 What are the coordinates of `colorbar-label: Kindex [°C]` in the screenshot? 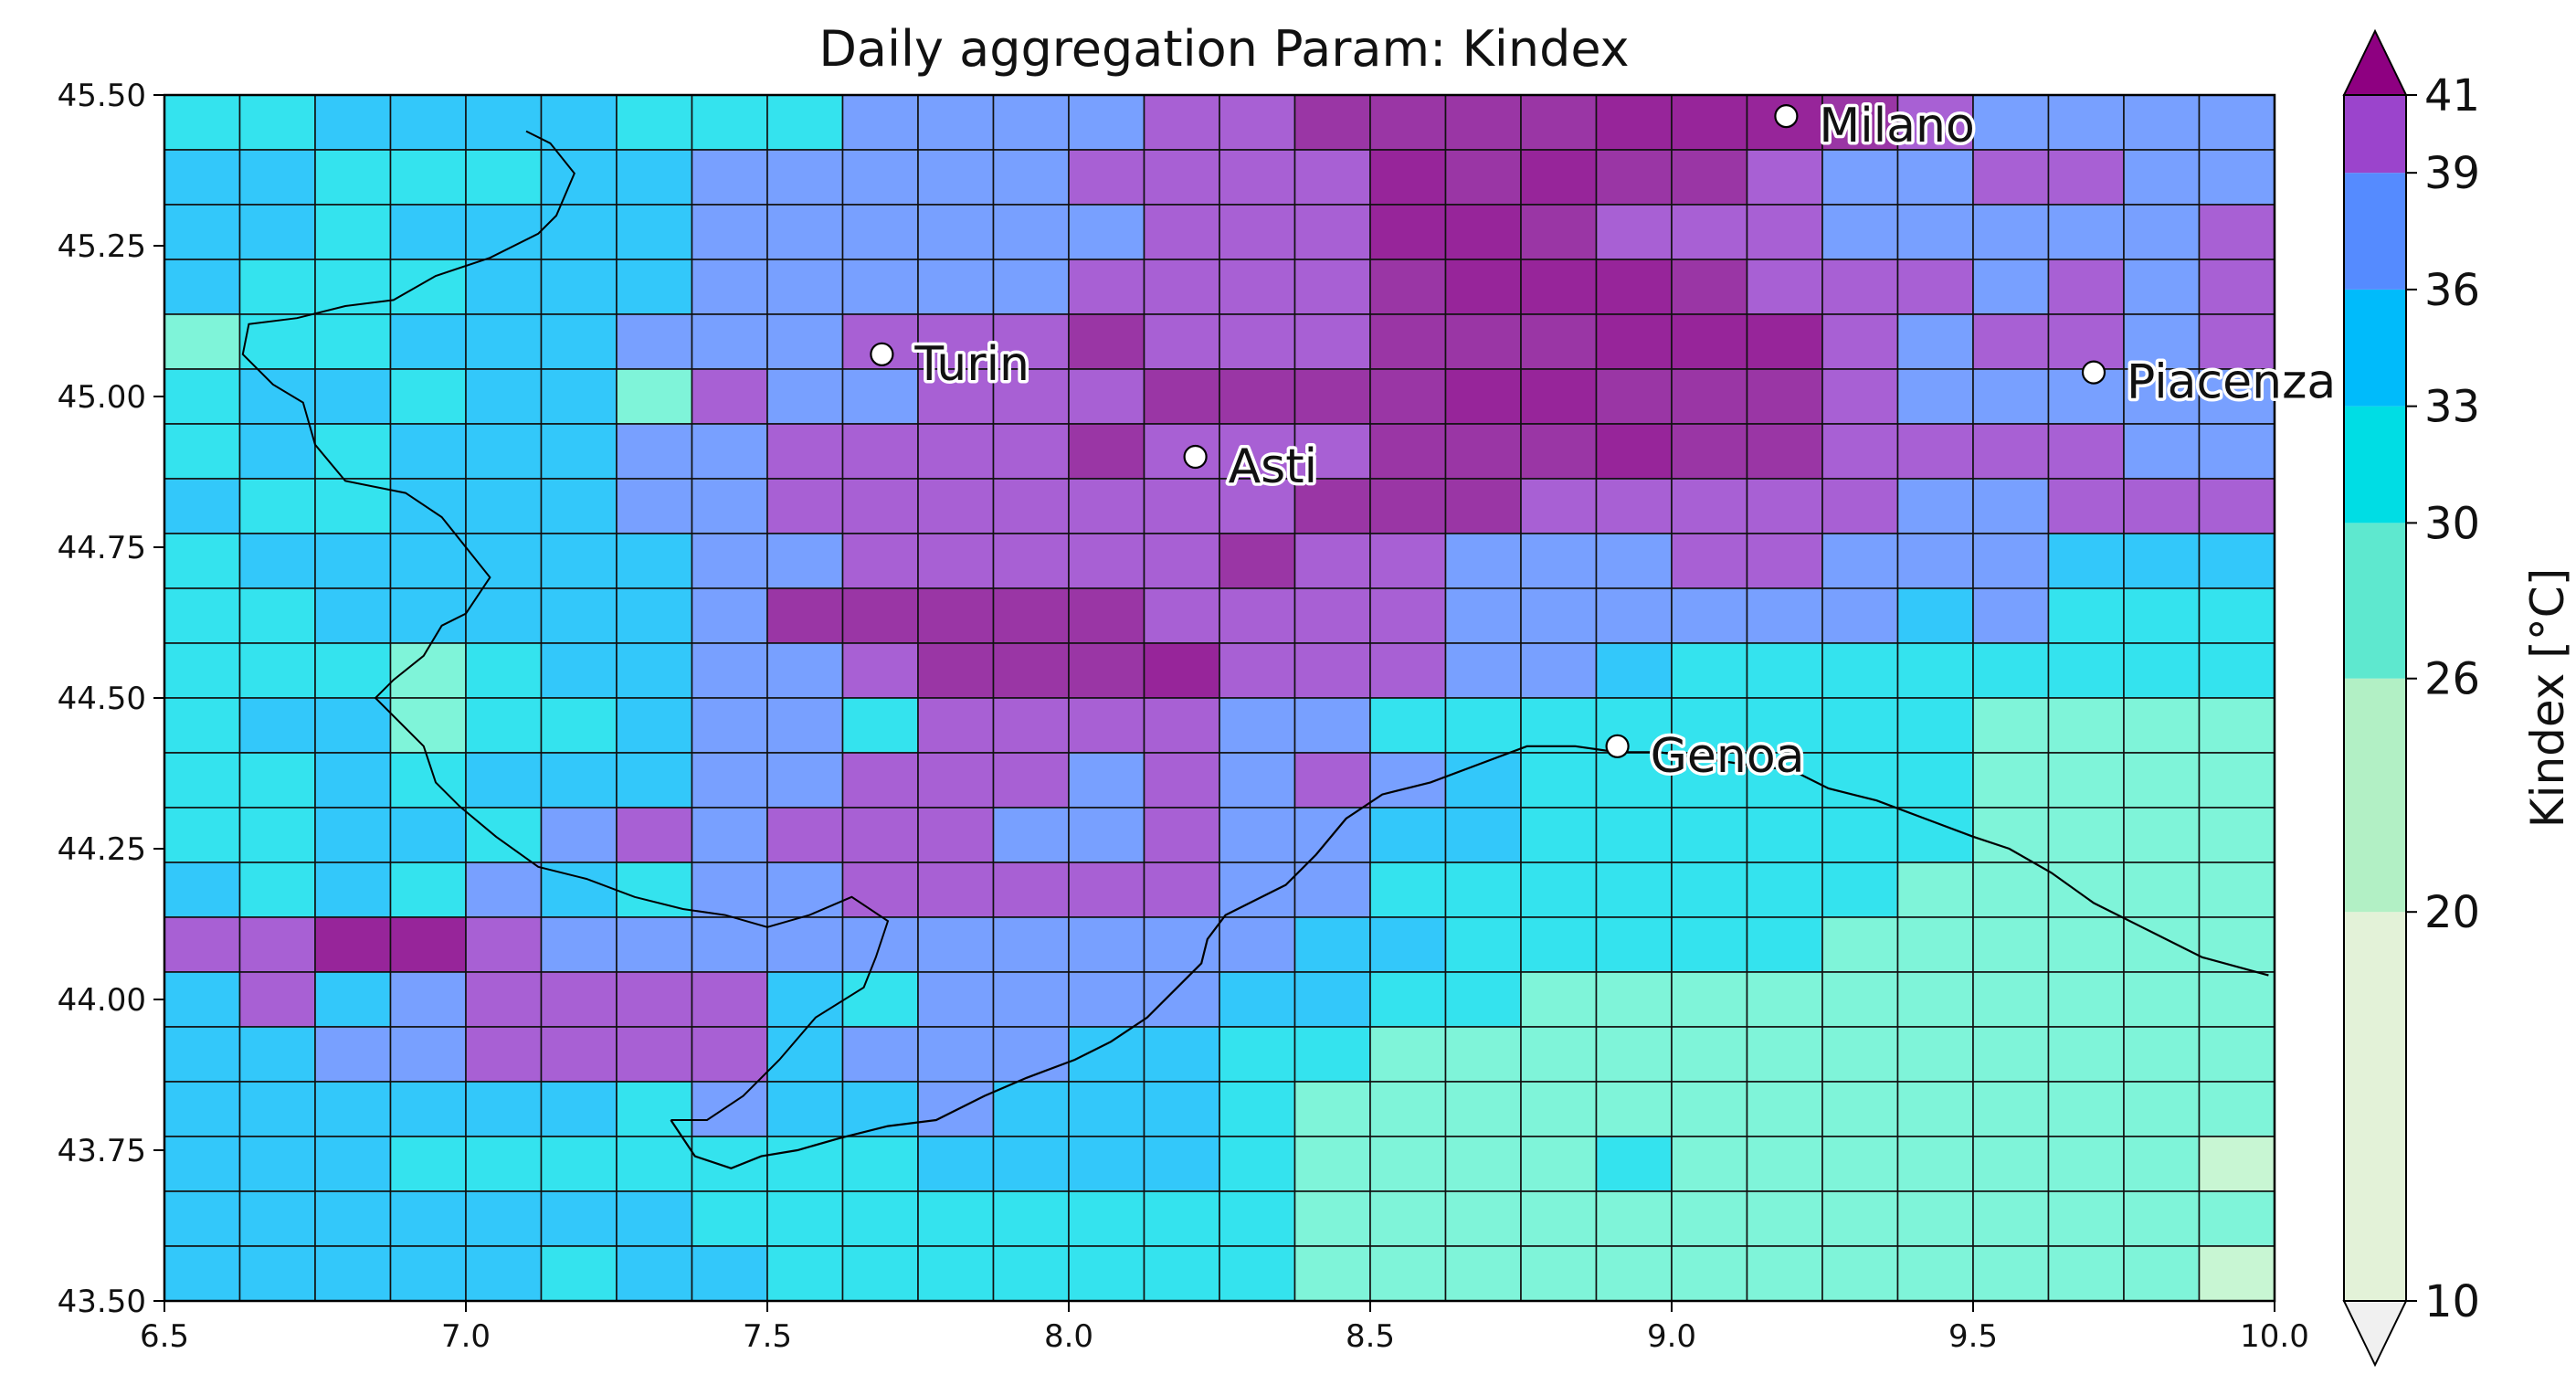 It's located at (2547, 698).